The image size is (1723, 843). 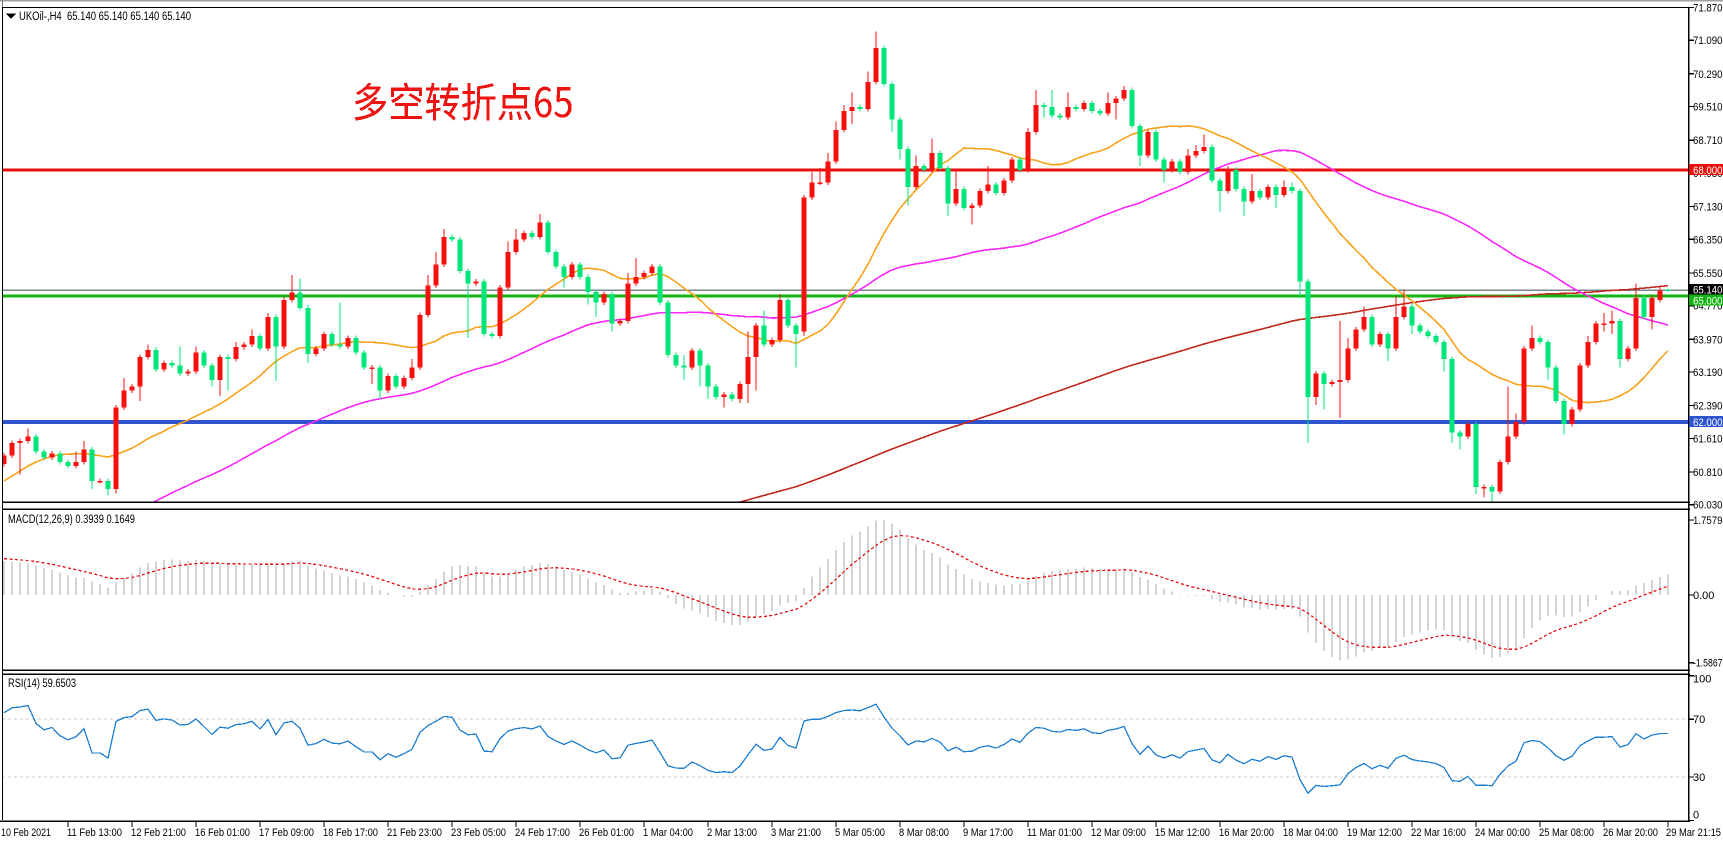 I want to click on svg-text: 1.7579, so click(x=1708, y=521).